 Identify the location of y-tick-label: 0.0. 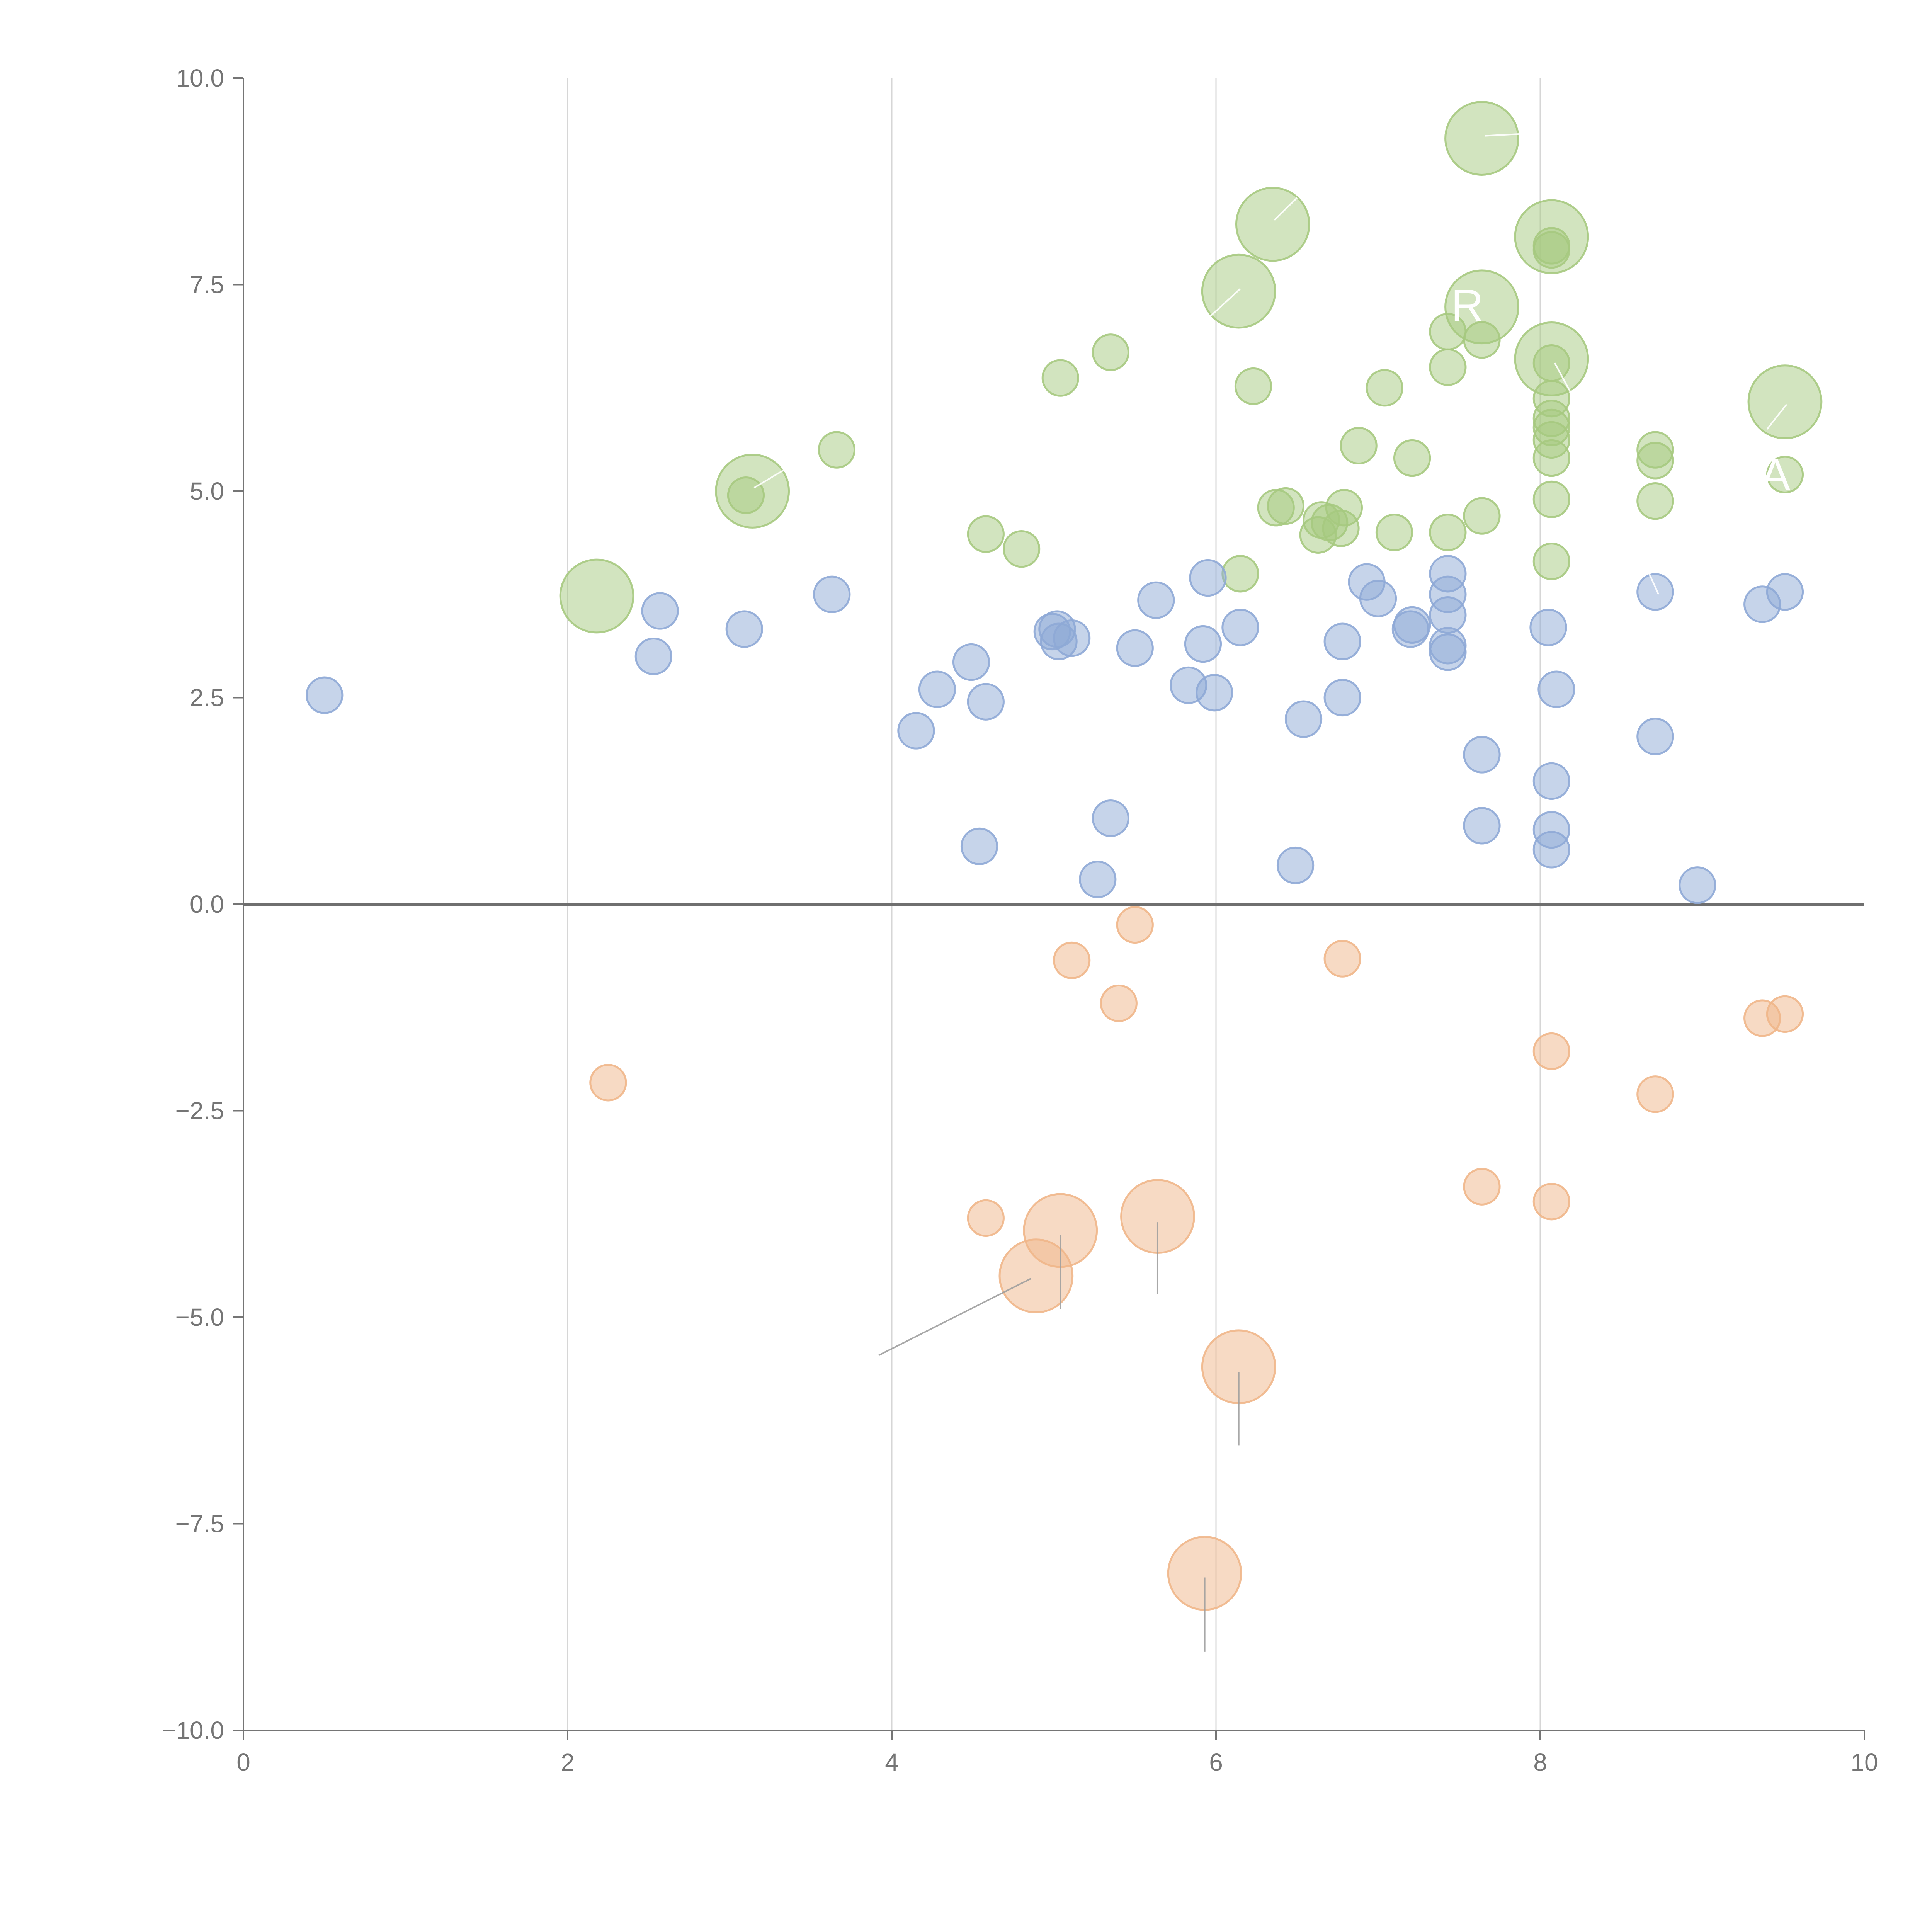
(207, 904).